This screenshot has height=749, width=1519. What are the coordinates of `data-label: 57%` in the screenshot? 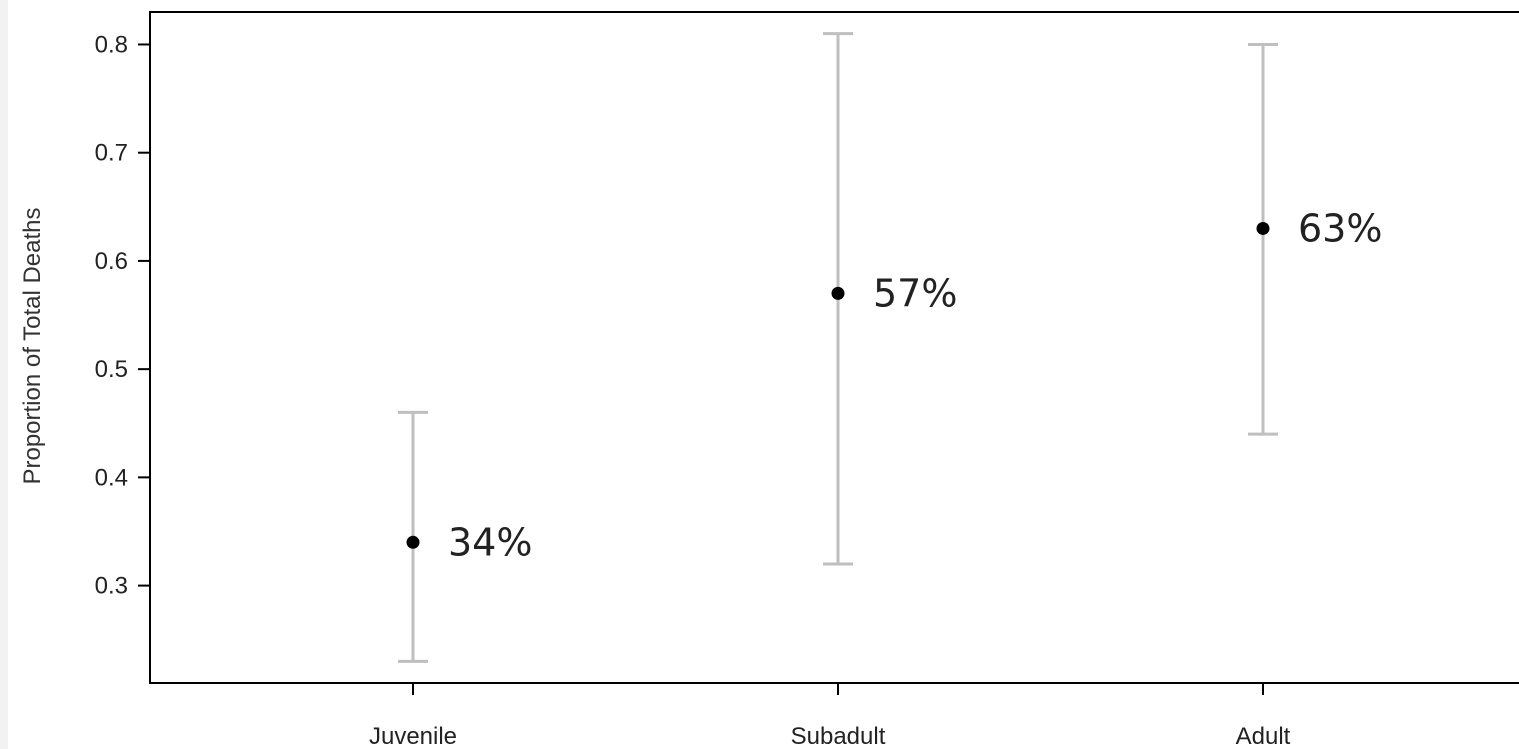 It's located at (915, 293).